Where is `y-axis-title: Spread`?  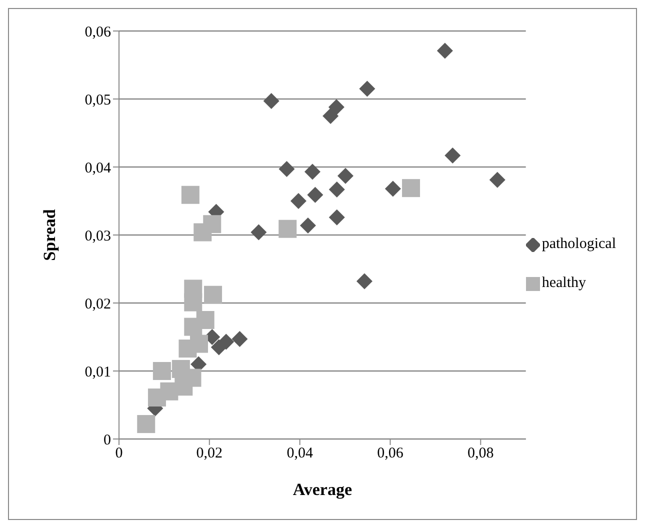
y-axis-title: Spread is located at coordinates (50, 234).